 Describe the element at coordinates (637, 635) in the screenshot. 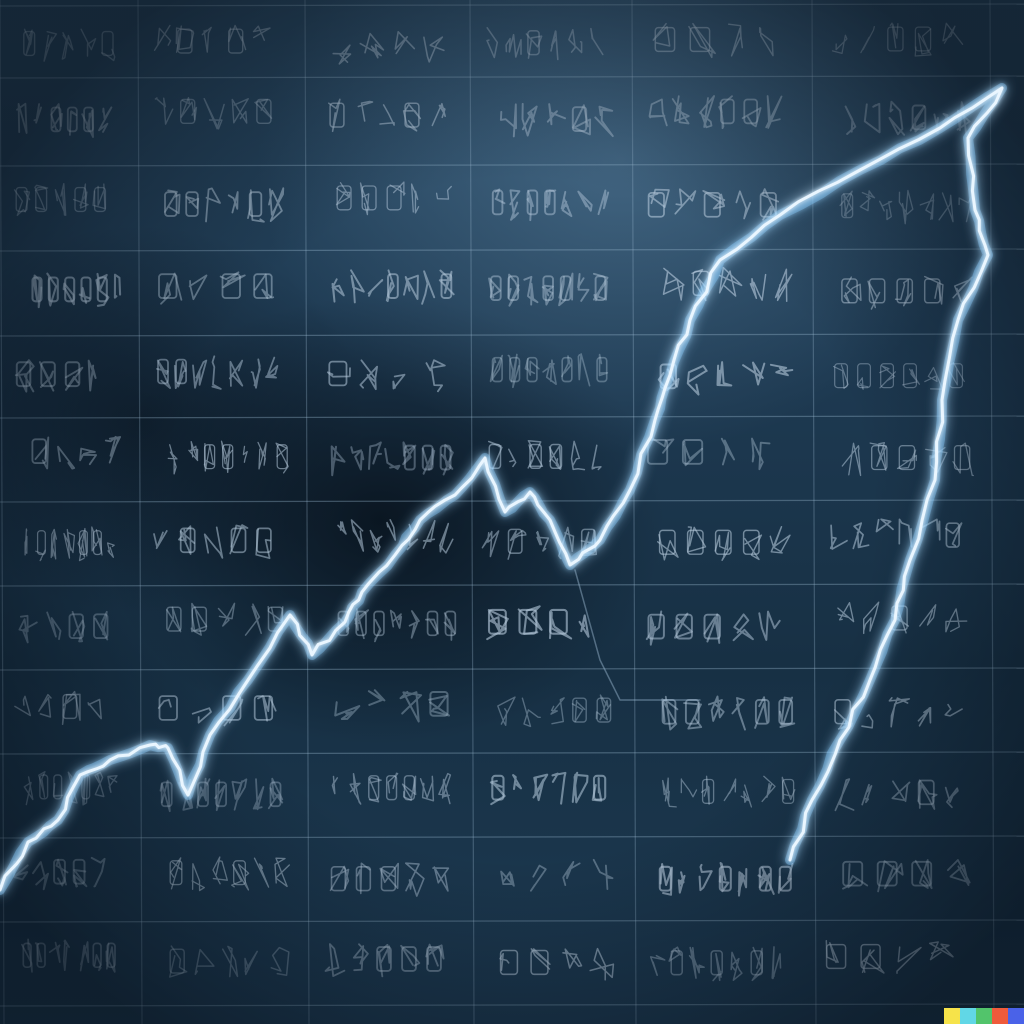

I see `faint-support-line` at that location.